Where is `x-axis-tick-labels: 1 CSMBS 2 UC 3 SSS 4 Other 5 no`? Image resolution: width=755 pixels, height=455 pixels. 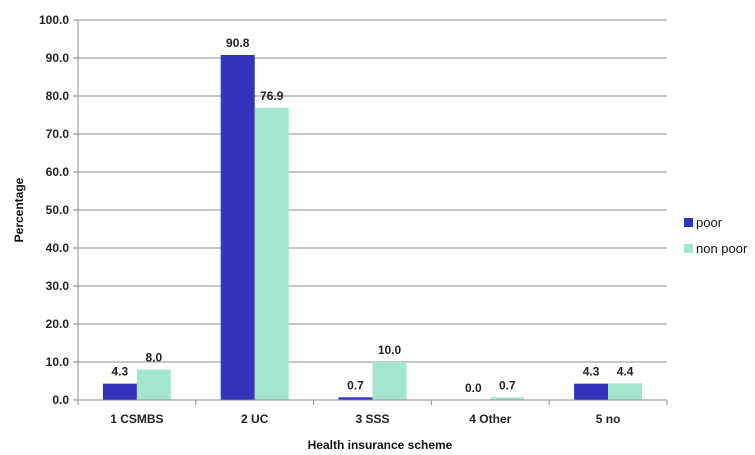
x-axis-tick-labels: 1 CSMBS 2 UC 3 SSS 4 Other 5 no is located at coordinates (365, 419).